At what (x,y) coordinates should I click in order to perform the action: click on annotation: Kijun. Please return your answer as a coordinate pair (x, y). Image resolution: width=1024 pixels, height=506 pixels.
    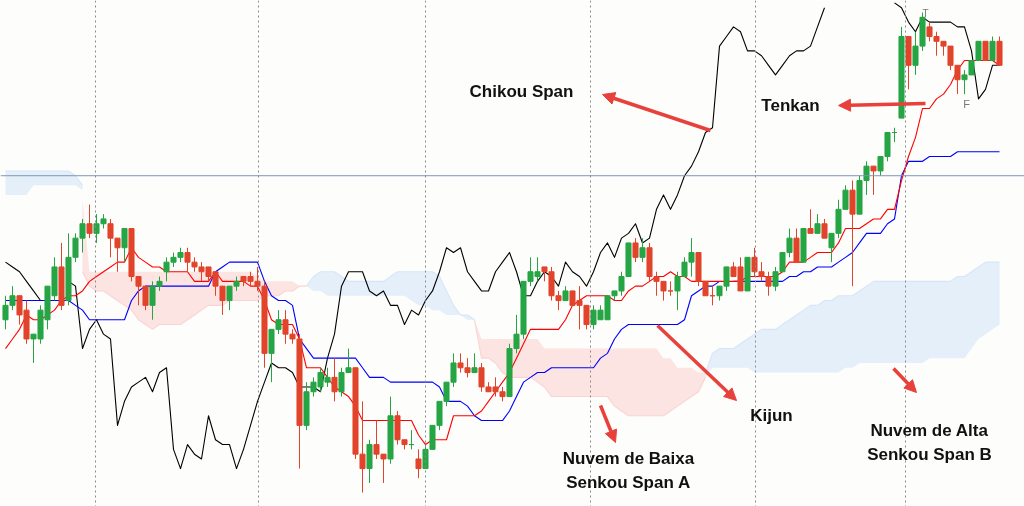
    Looking at the image, I should click on (771, 415).